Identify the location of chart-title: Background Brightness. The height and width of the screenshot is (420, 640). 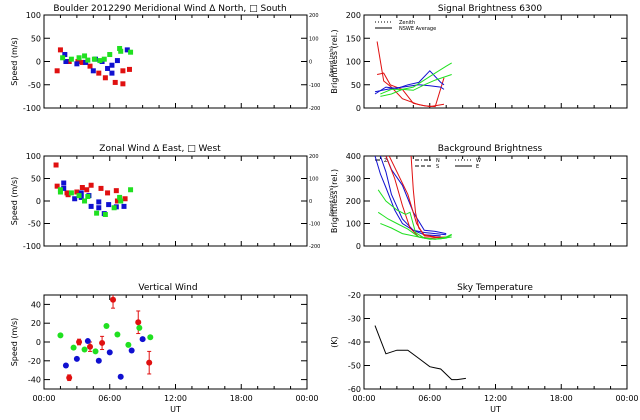
(490, 149).